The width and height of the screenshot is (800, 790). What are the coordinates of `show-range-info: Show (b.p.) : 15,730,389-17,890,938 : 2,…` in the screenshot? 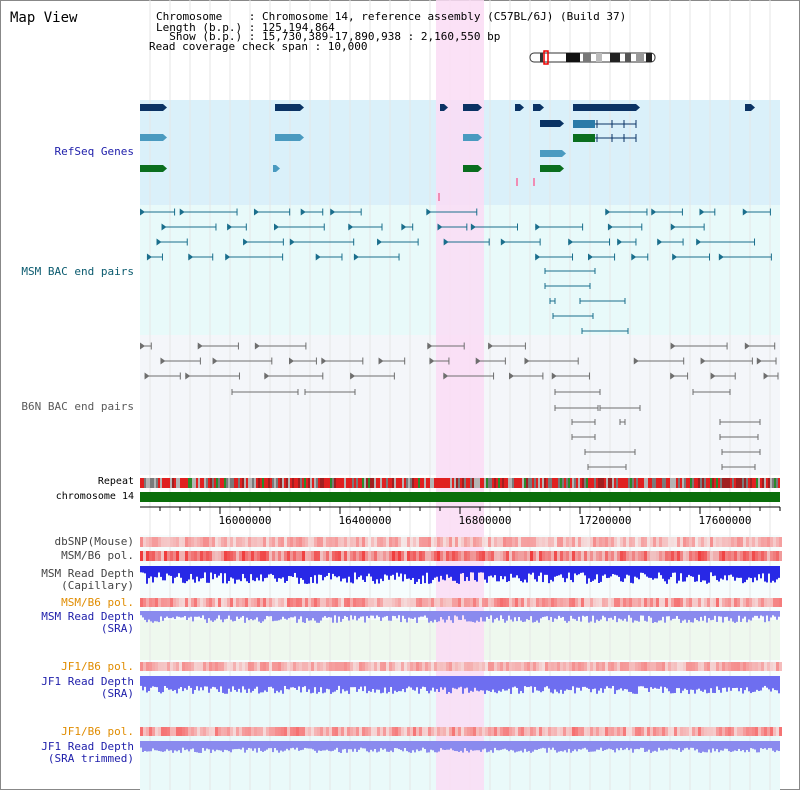 It's located at (328, 36).